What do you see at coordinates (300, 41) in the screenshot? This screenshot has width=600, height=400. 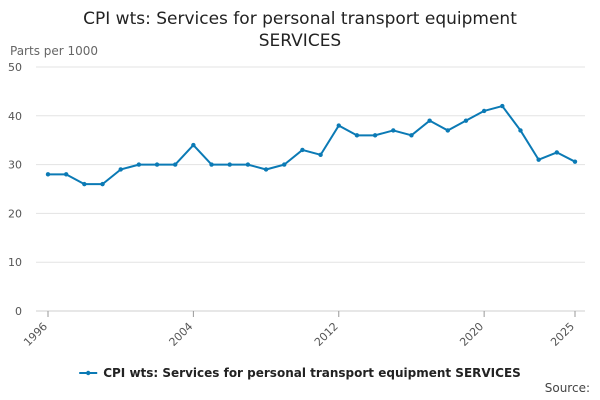 I see `chart-title-line2: SERVICES` at bounding box center [300, 41].